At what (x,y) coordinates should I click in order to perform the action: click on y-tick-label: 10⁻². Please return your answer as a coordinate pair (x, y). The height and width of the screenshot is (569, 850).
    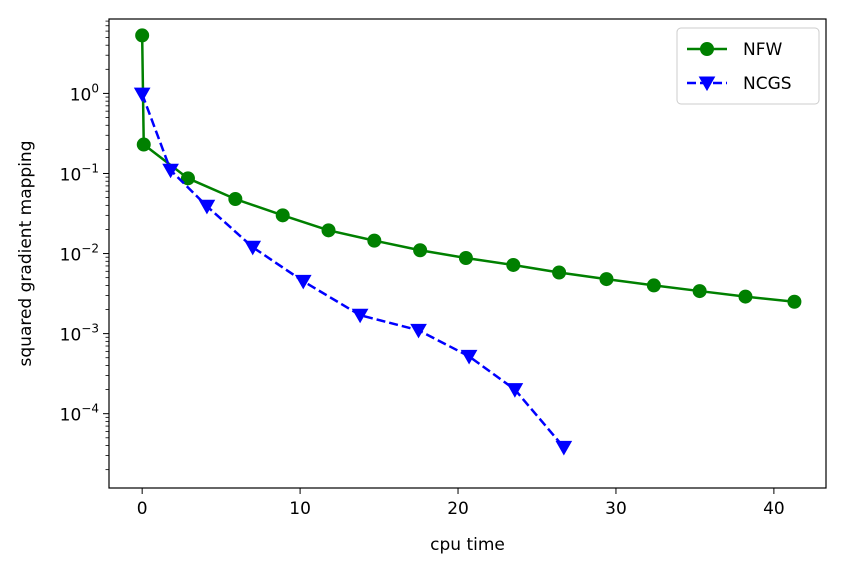
    Looking at the image, I should click on (79, 254).